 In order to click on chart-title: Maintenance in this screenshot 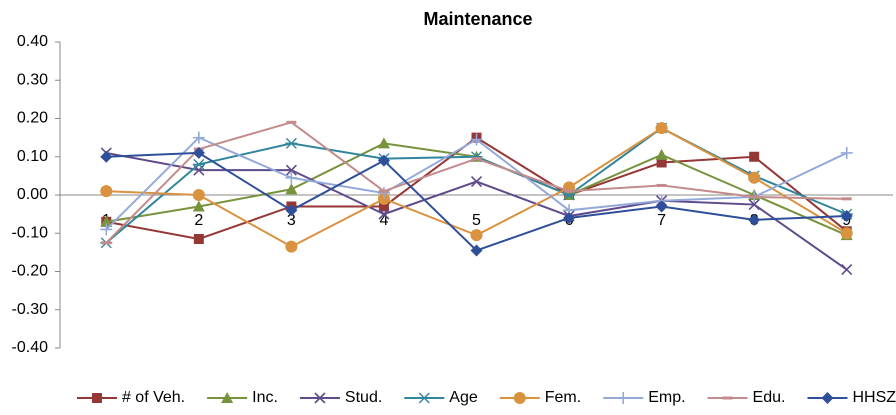, I will do `click(477, 19)`.